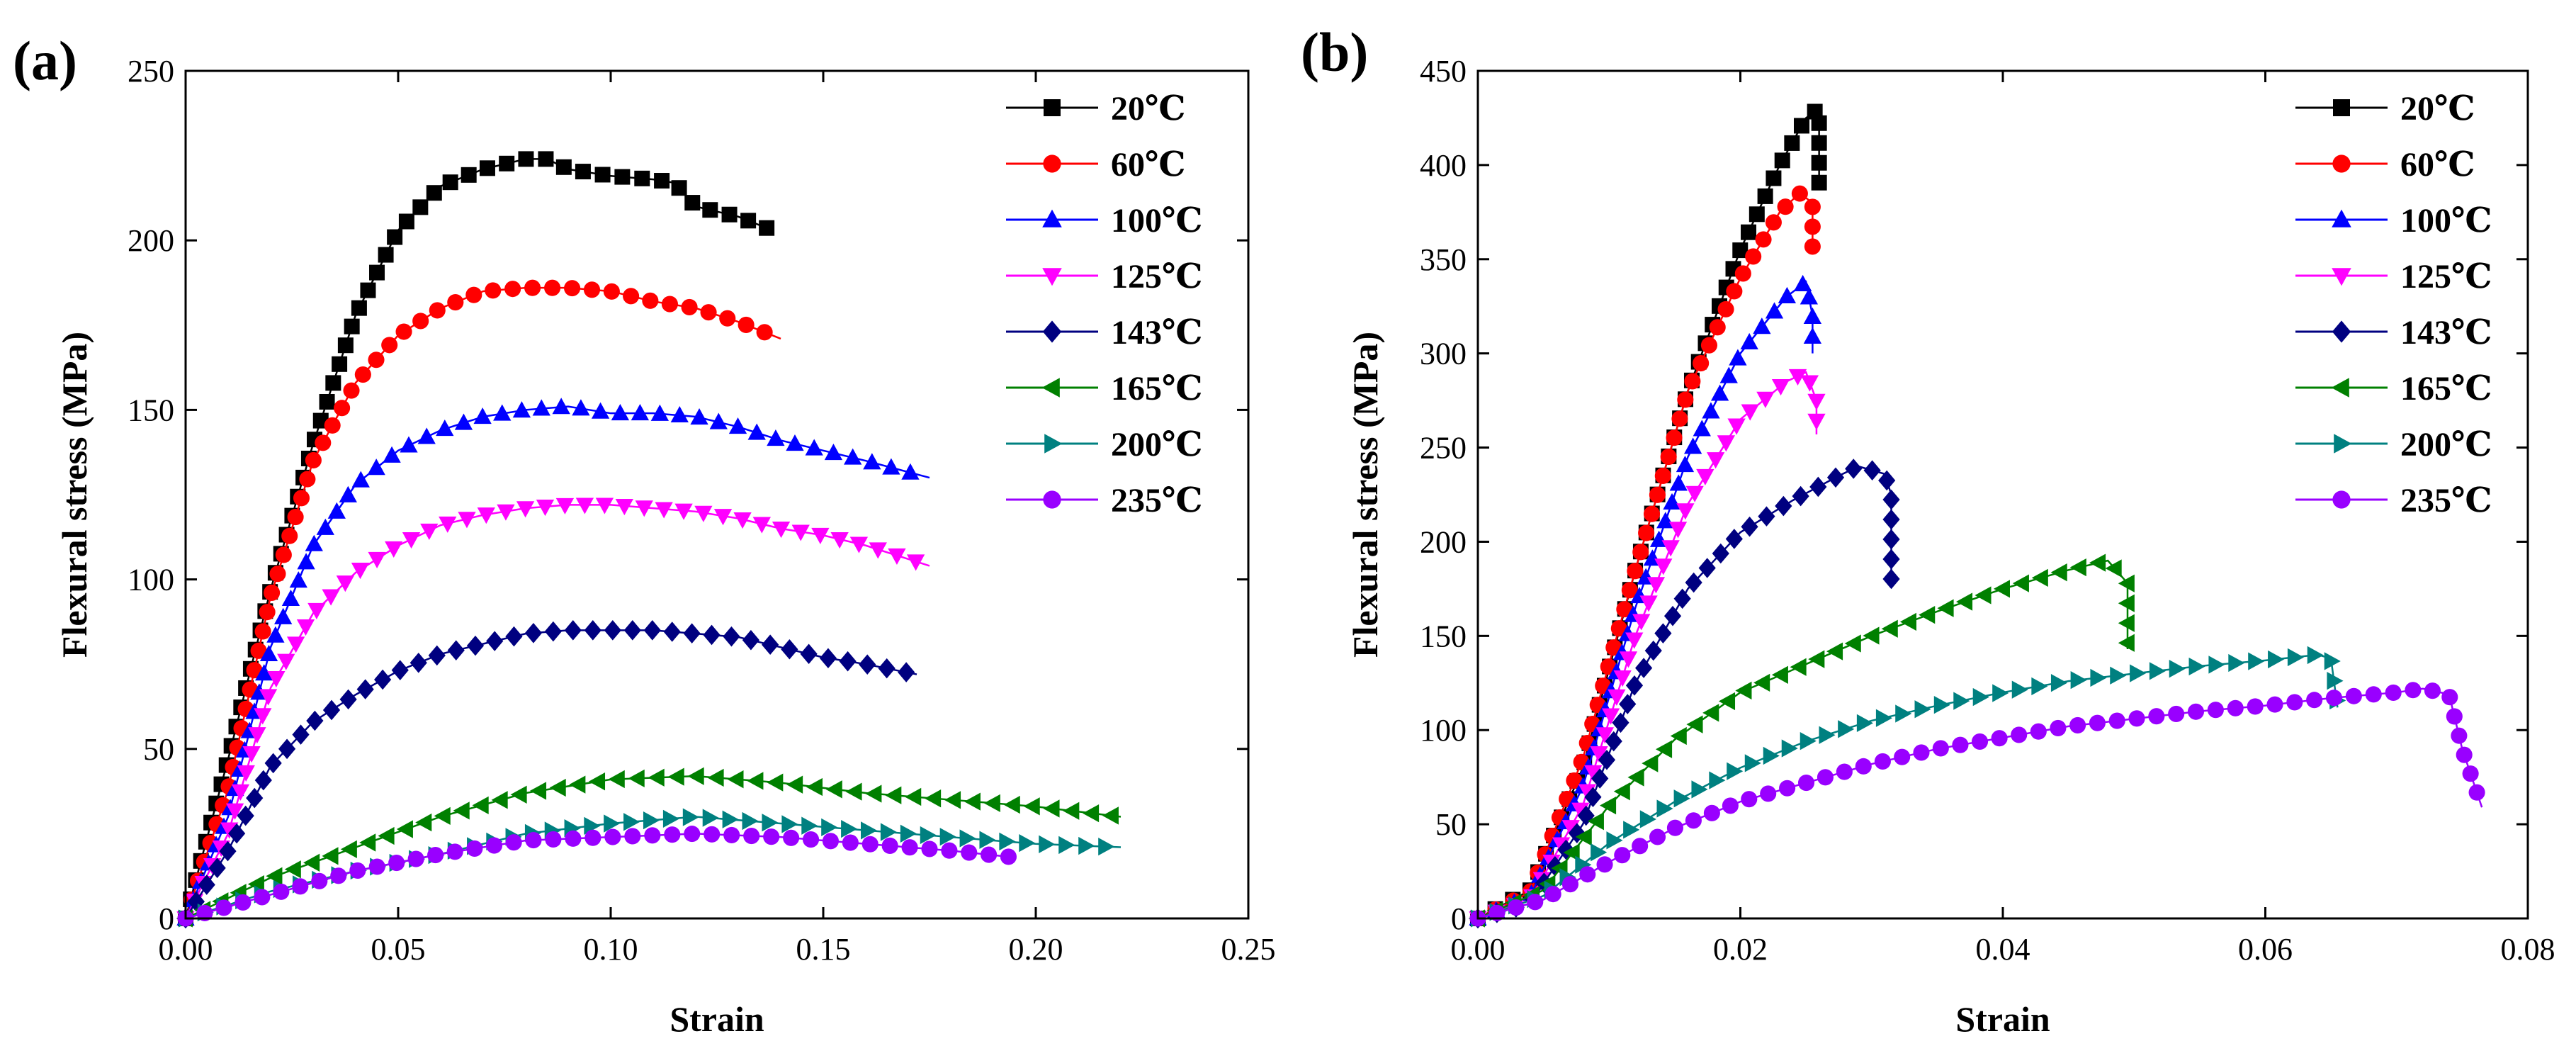  I want to click on legend-label: 125℃, so click(1157, 277).